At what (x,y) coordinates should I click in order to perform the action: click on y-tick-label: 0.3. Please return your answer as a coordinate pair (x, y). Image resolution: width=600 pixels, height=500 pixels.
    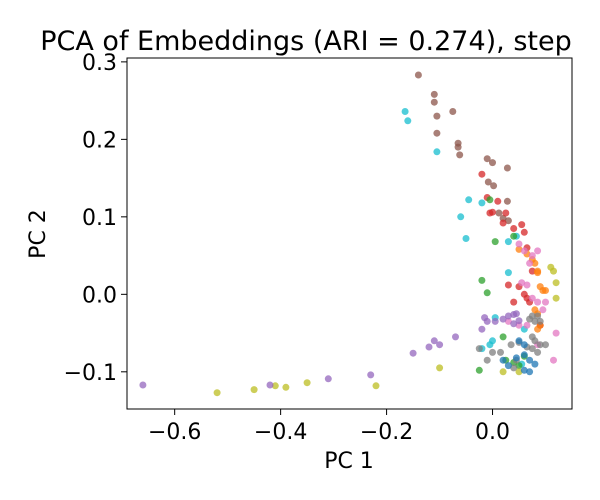
    Looking at the image, I should click on (99, 63).